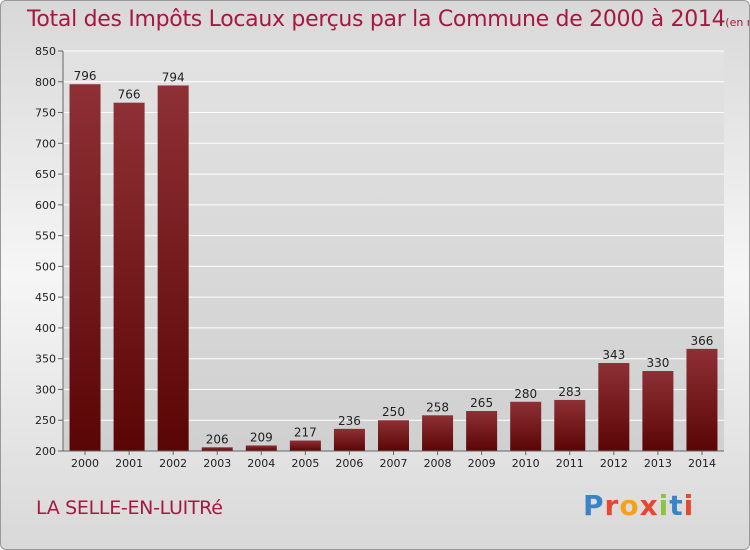 The width and height of the screenshot is (750, 550). What do you see at coordinates (217, 449) in the screenshot?
I see `bar-2003` at bounding box center [217, 449].